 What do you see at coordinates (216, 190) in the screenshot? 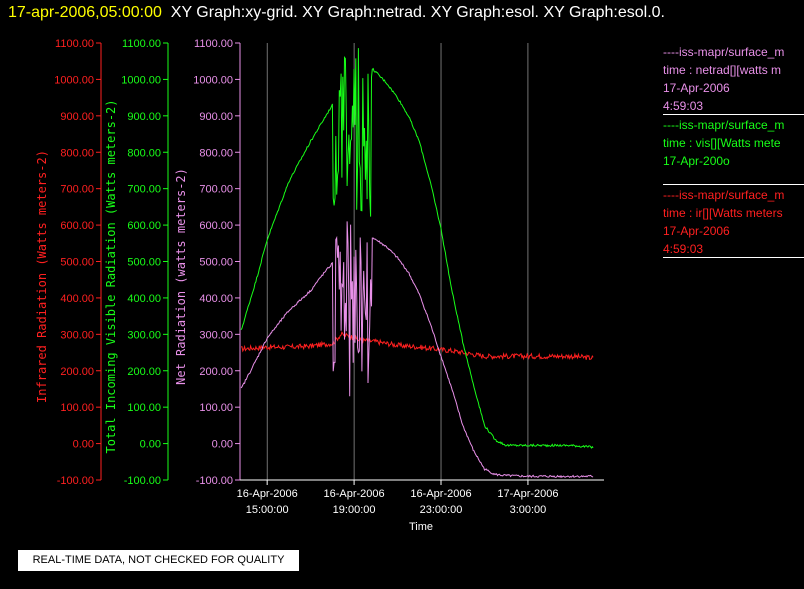
I see `y-axis-2-tick-label-8: 700.00` at bounding box center [216, 190].